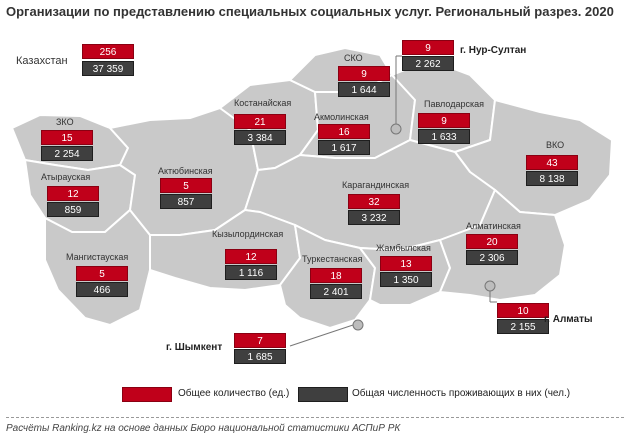 Image resolution: width=630 pixels, height=441 pixels. Describe the element at coordinates (568, 319) in the screenshot. I see `city-almaty-label: г. Алматы` at that location.